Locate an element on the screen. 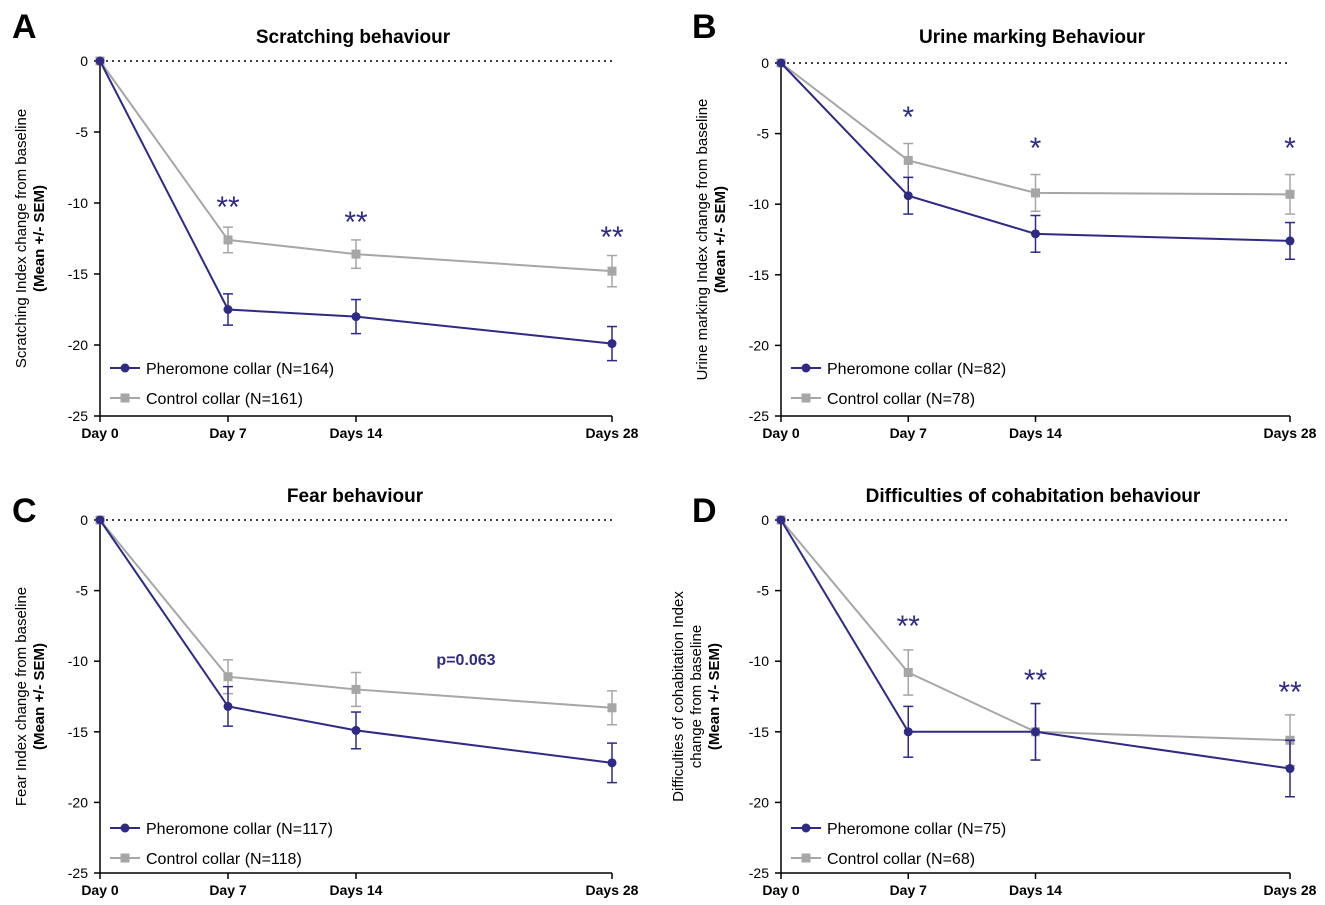 This screenshot has width=1325, height=905. y-axis-label: change from baseline is located at coordinates (696, 696).